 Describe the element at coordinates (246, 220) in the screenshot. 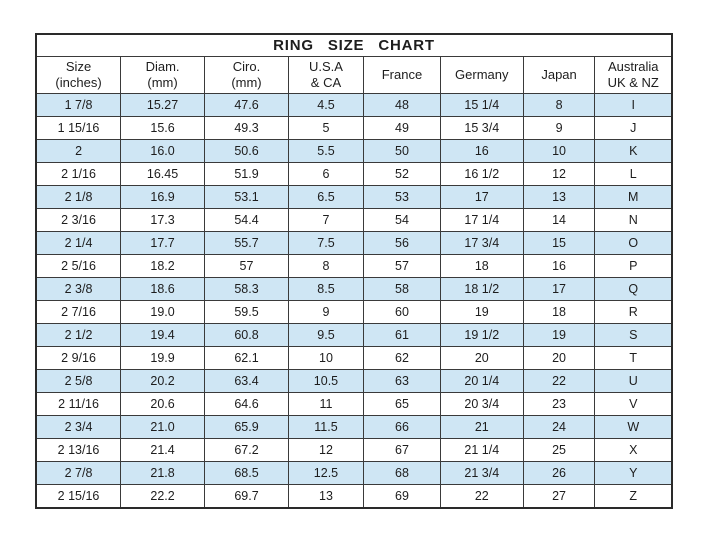

I see `table-cell: 54.4` at that location.